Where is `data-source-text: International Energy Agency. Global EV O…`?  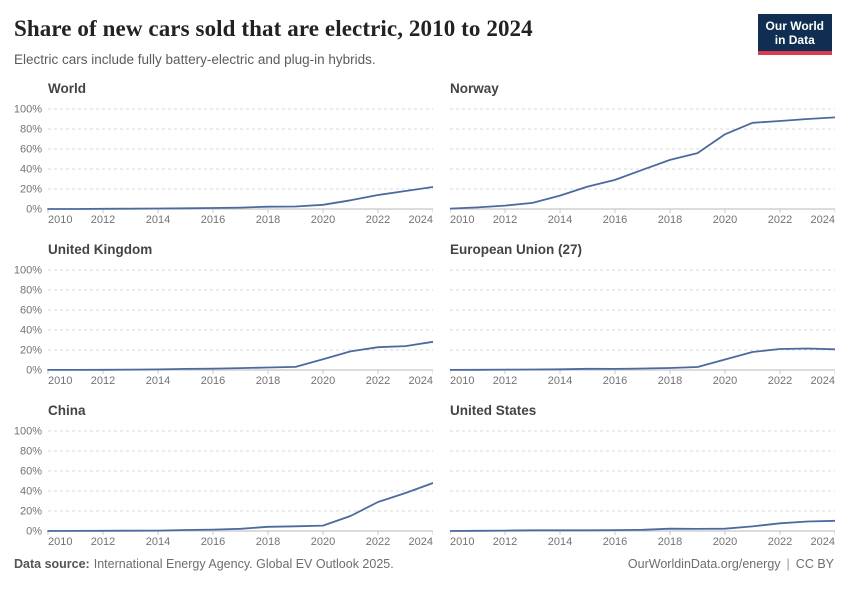
data-source-text: International Energy Agency. Global EV O… is located at coordinates (243, 564).